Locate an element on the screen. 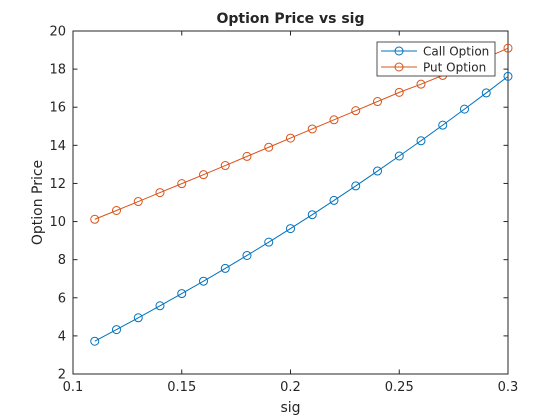 This screenshot has height=420, width=560. y-tick-label: 6 is located at coordinates (62, 298).